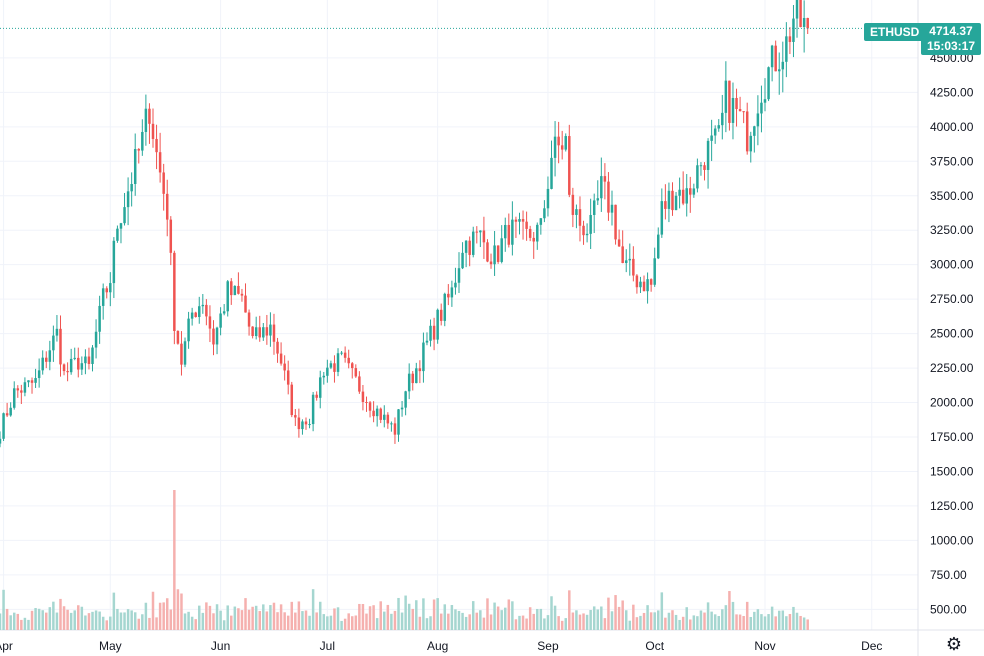  Describe the element at coordinates (6, 646) in the screenshot. I see `x-tick-label: Apr` at that location.